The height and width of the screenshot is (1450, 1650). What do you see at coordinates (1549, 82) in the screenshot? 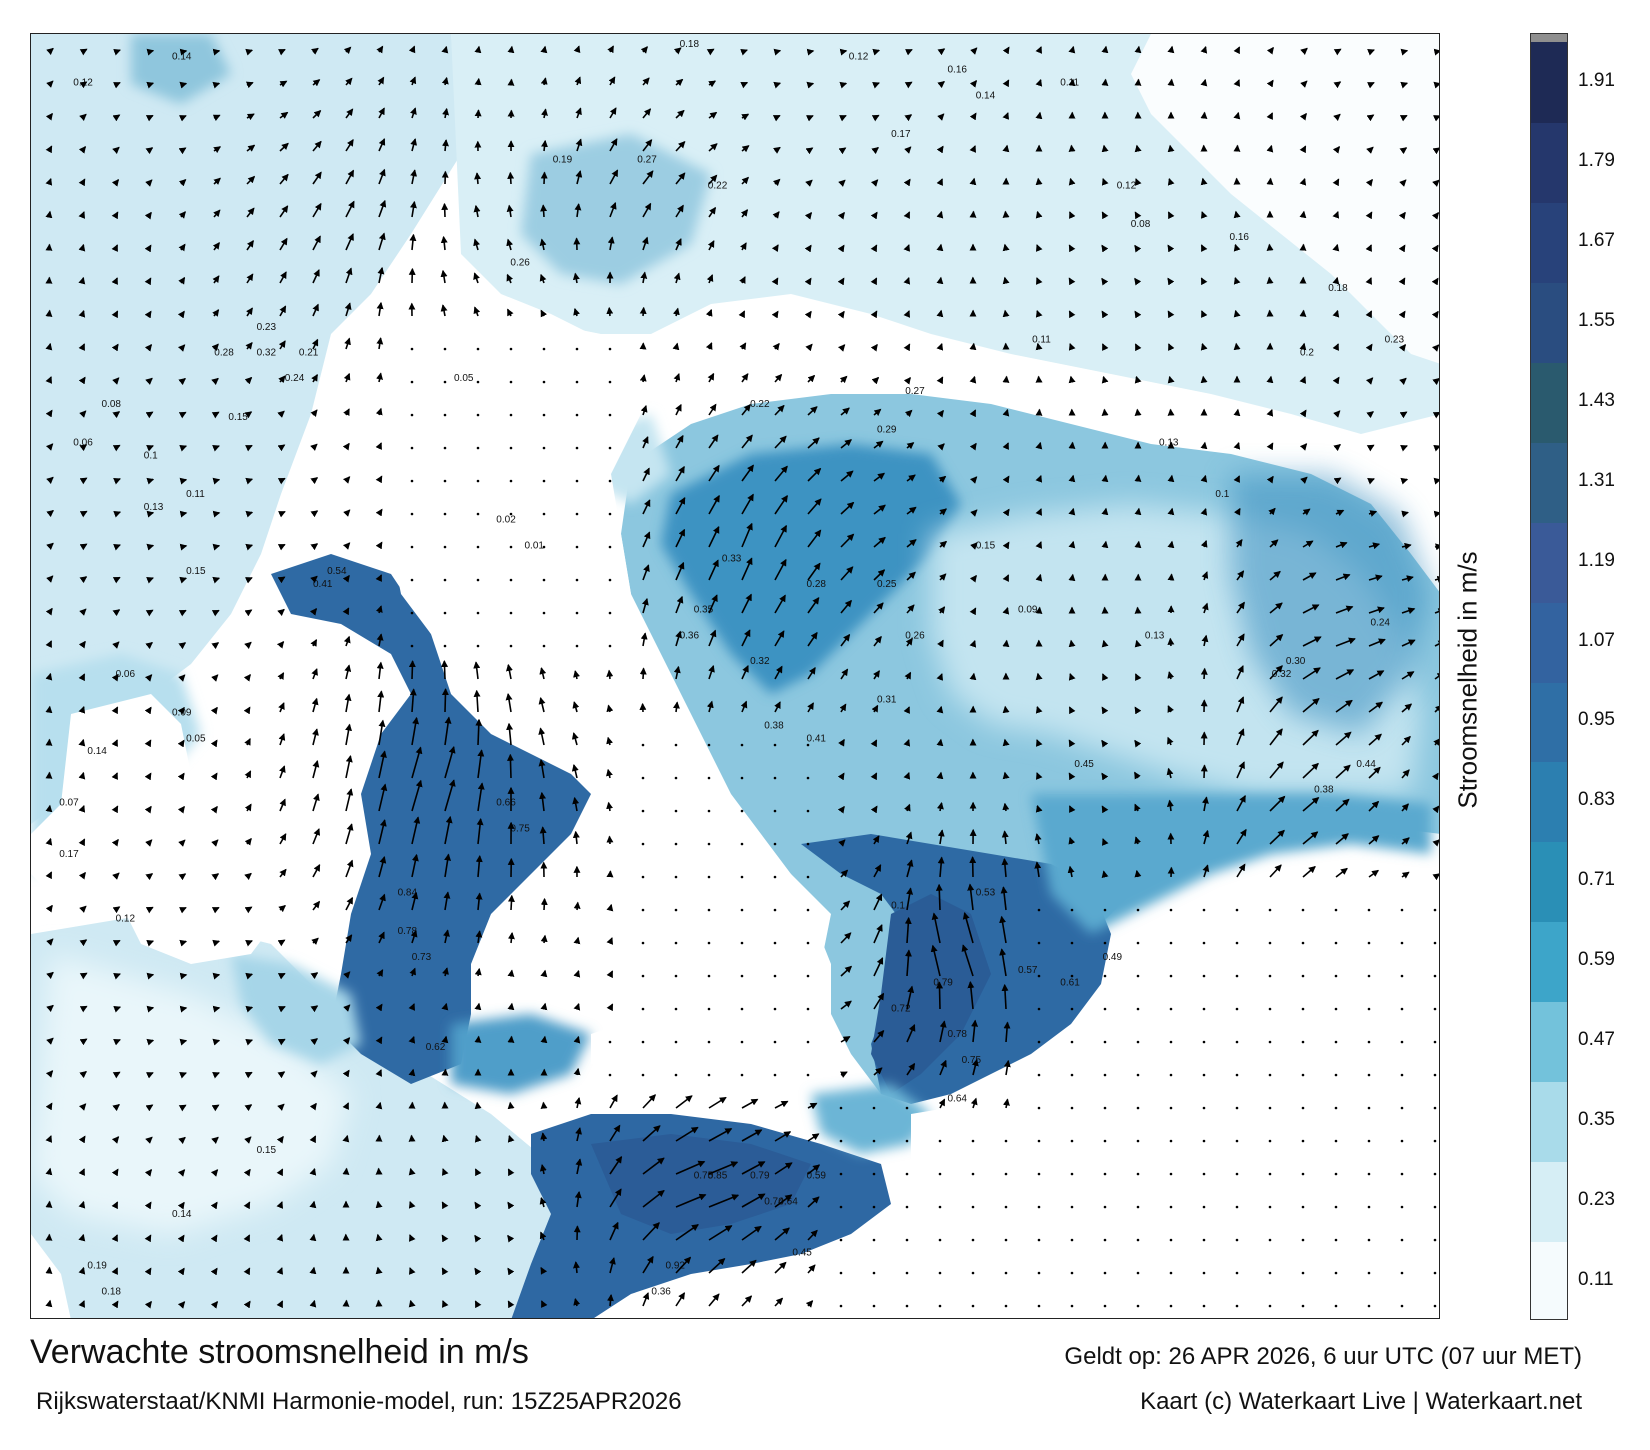
I see `colorbar-band` at bounding box center [1549, 82].